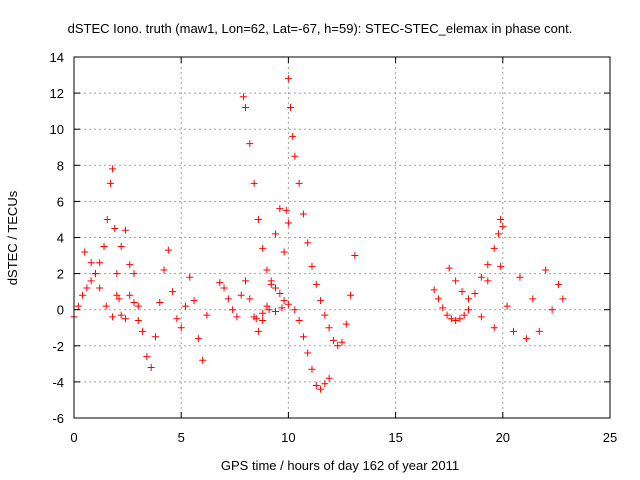 This screenshot has height=480, width=640. What do you see at coordinates (58, 382) in the screenshot?
I see `y-tick-label: -4` at bounding box center [58, 382].